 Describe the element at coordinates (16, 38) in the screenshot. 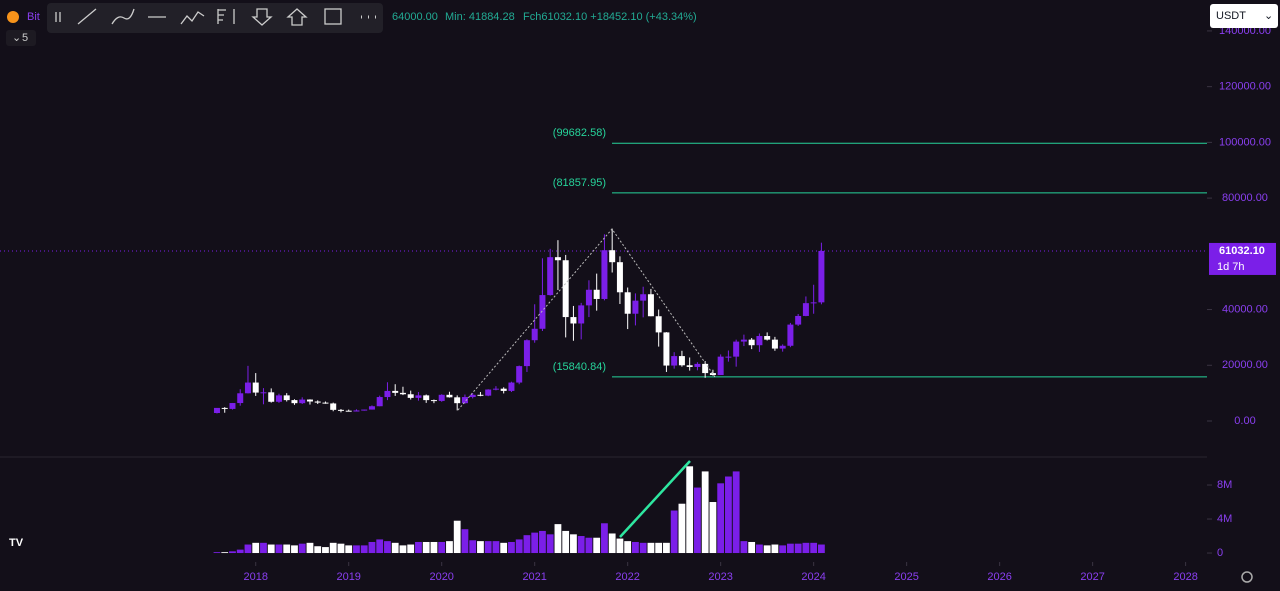

I see `collapse-icon: ⌄` at that location.